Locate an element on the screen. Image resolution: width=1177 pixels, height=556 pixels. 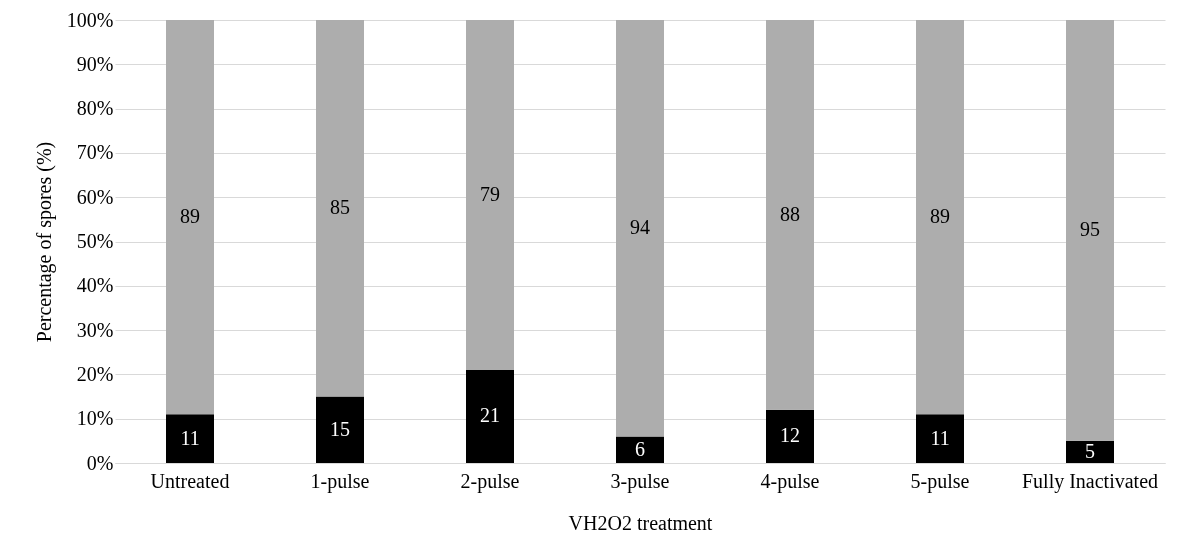
x-tick-label: 4-pulse is located at coordinates (790, 481).